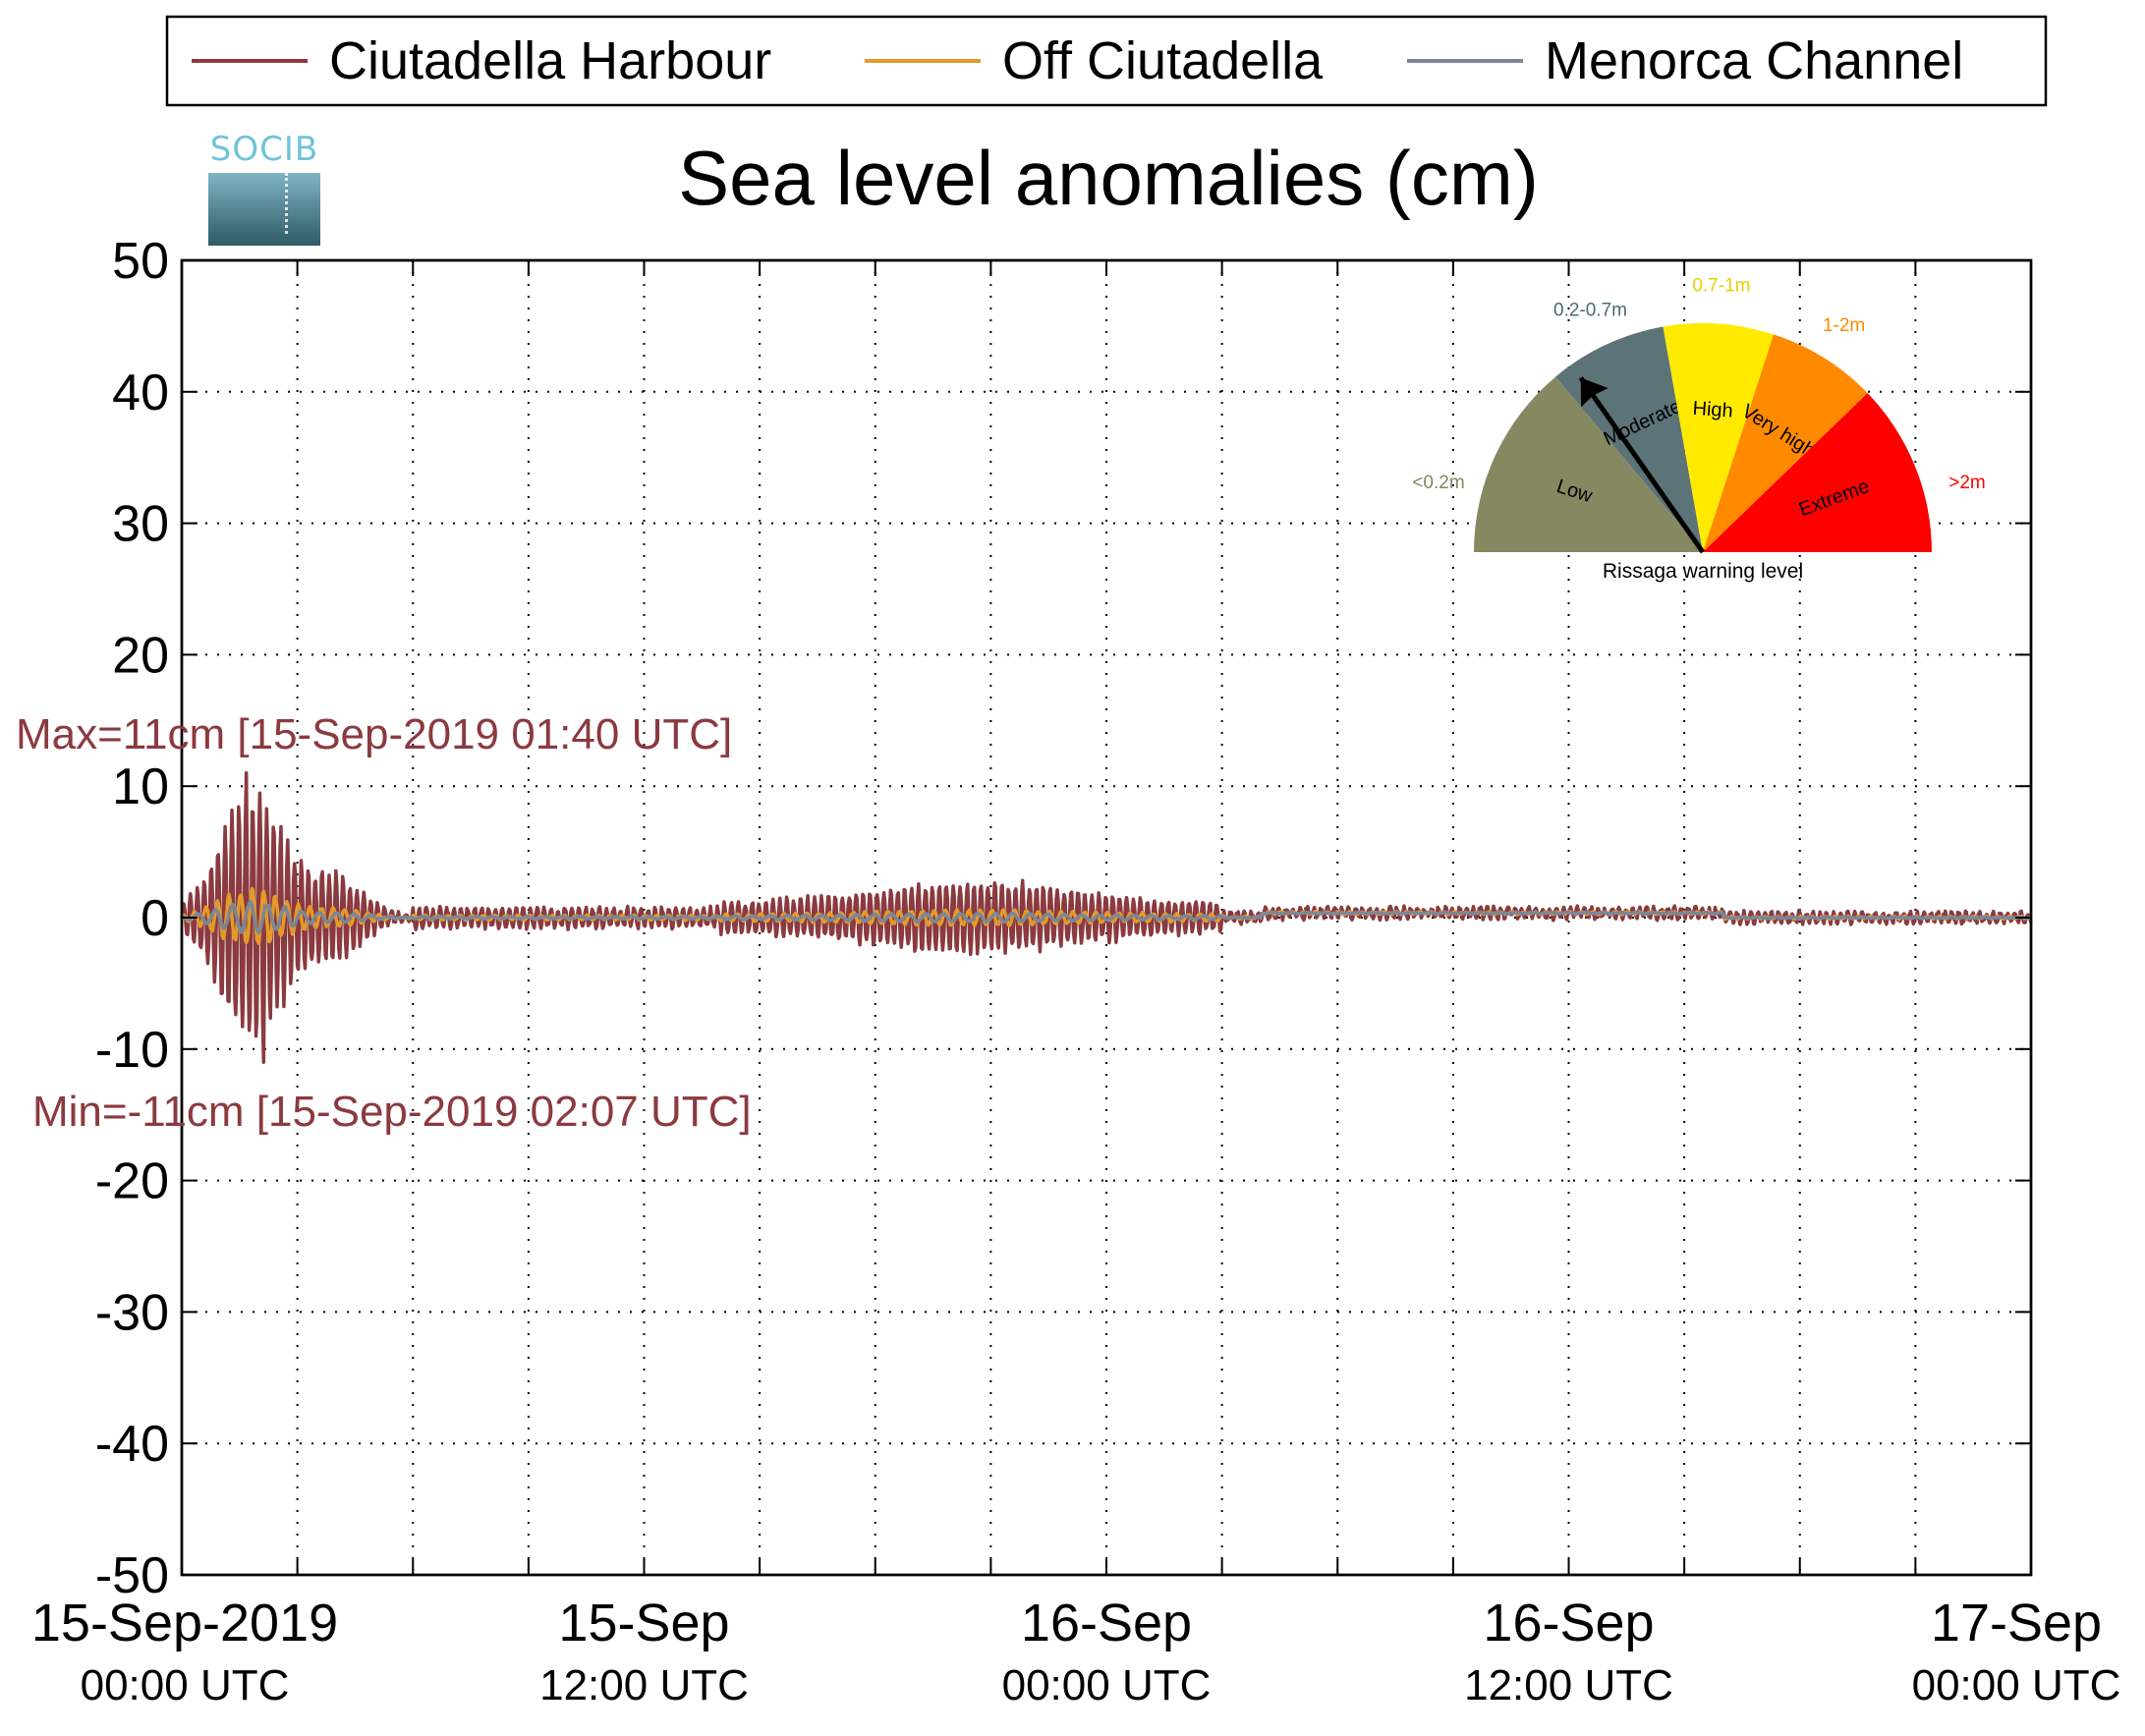  I want to click on chart-title: Sea level anomalies (cm), so click(1108, 178).